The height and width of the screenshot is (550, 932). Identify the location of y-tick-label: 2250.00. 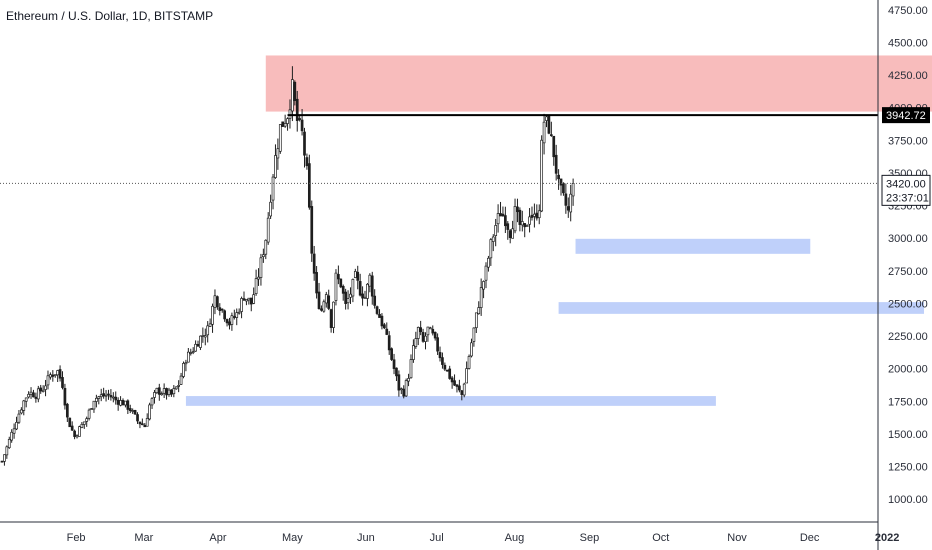
(908, 337).